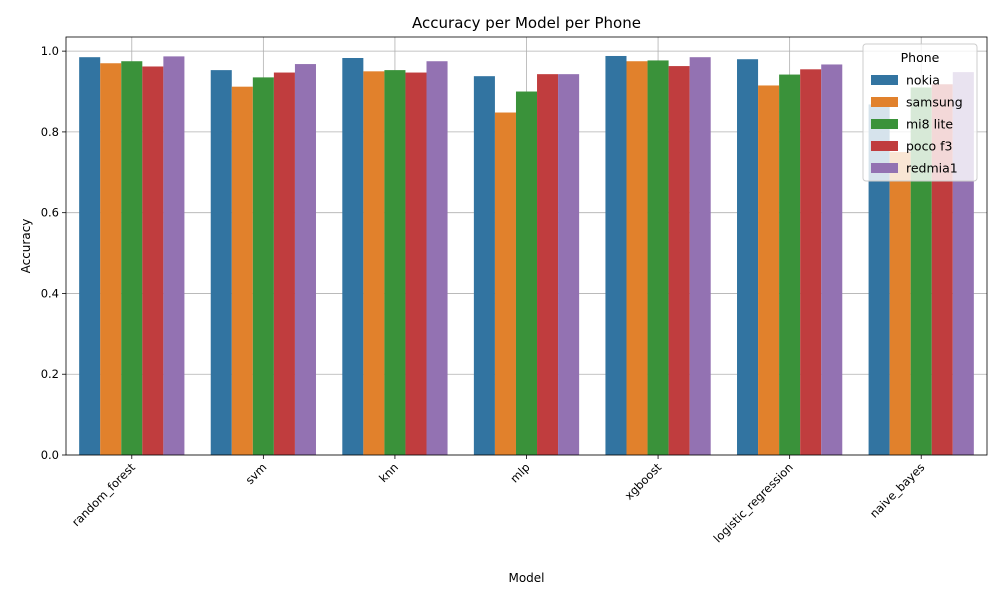 This screenshot has width=1000, height=604. Describe the element at coordinates (526, 23) in the screenshot. I see `chart-title: Accuracy per Model per Phone` at that location.